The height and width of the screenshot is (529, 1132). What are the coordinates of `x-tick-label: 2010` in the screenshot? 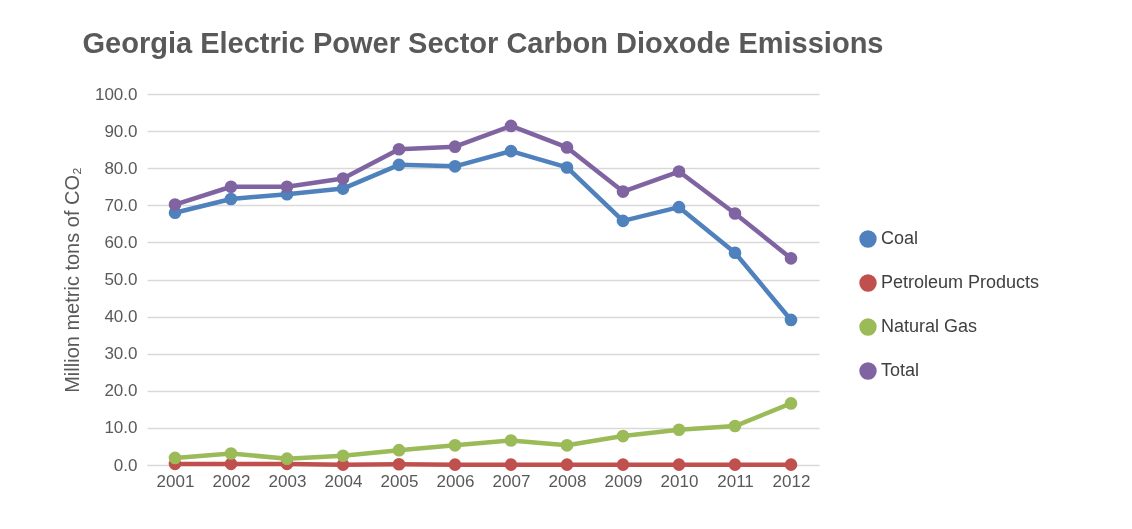 It's located at (679, 481).